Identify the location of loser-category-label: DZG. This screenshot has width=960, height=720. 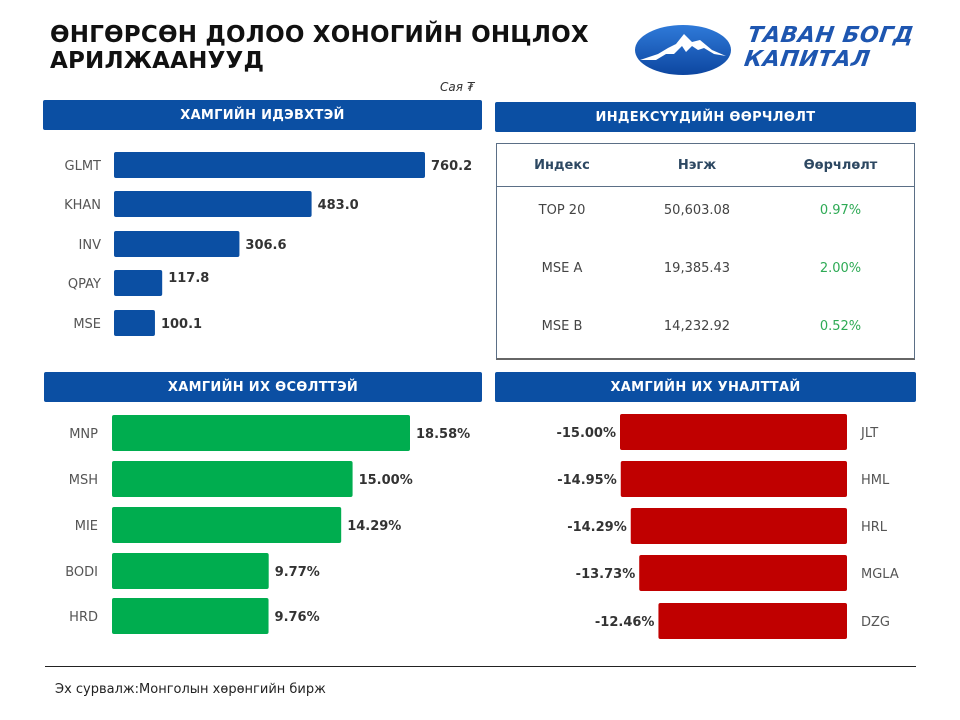
(875, 622).